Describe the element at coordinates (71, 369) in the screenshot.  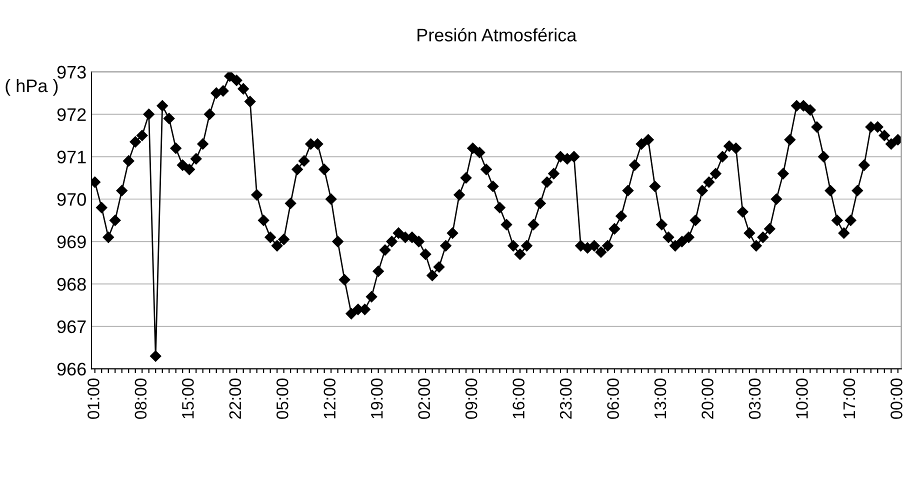
I see `y-tick-label: 966` at that location.